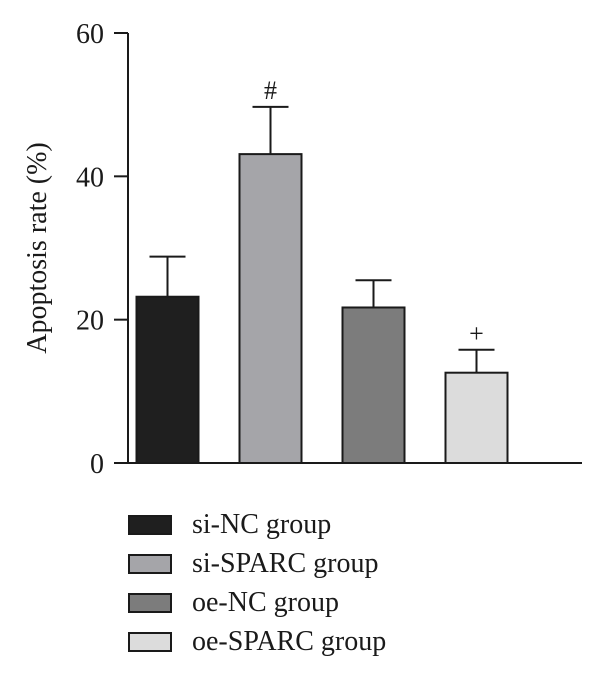 The image size is (600, 680). I want to click on y-axis-title: Apoptosis rate (%), so click(37, 248).